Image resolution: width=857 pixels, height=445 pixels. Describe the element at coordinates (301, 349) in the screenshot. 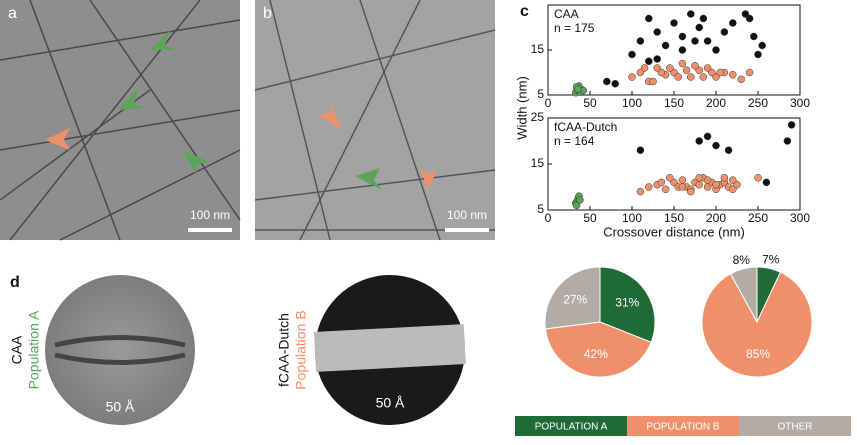

I see `population-name: Population B` at that location.